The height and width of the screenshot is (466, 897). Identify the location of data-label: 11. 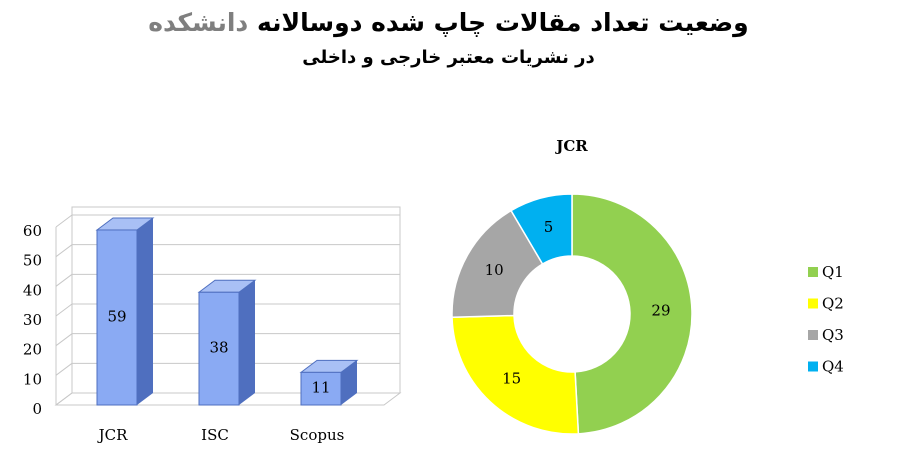
(320, 388).